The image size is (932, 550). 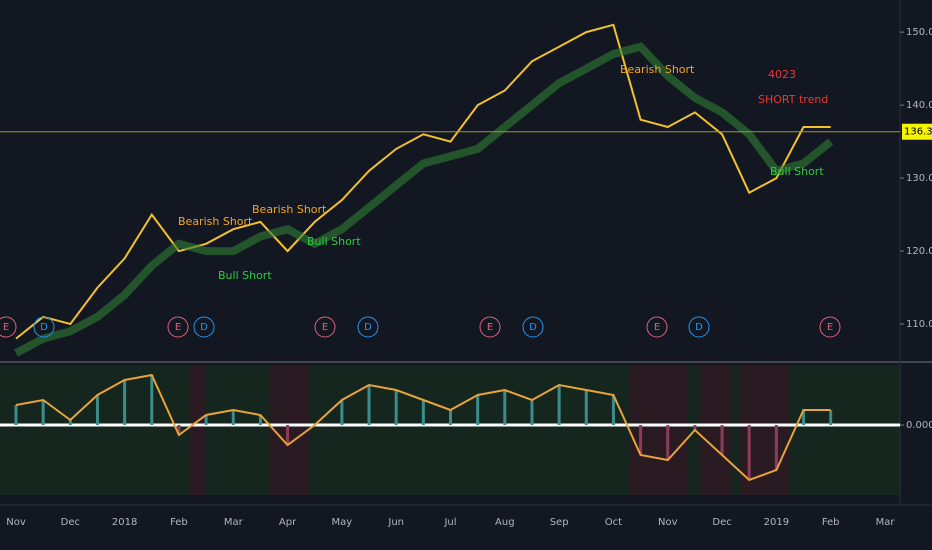 I want to click on y-tick-label: 120.00, so click(x=919, y=251).